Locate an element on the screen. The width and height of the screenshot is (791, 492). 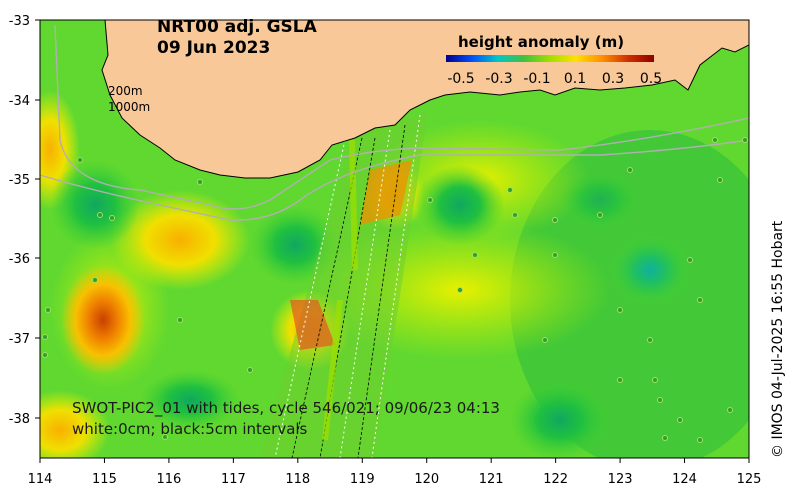
y-tick-label: -37 is located at coordinates (19, 339).